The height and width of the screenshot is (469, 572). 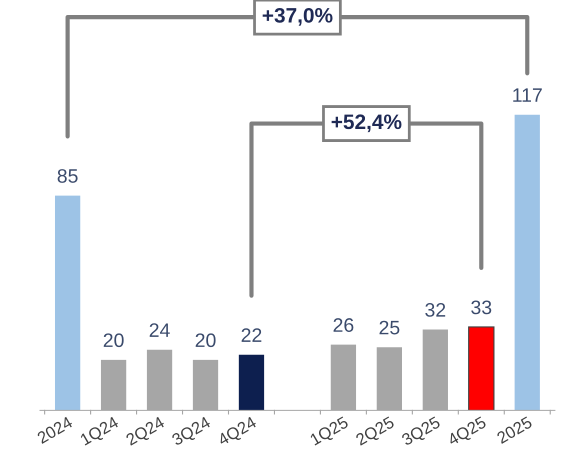 What do you see at coordinates (481, 307) in the screenshot?
I see `data-label: 33` at bounding box center [481, 307].